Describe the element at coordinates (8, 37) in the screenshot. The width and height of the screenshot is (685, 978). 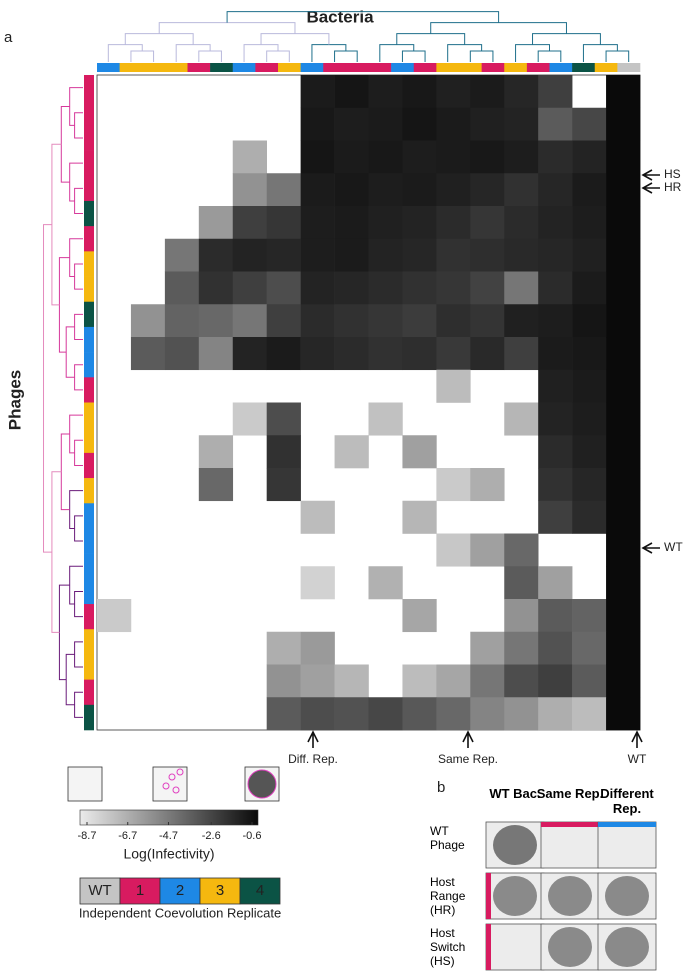
I see `panel-label: a` at that location.